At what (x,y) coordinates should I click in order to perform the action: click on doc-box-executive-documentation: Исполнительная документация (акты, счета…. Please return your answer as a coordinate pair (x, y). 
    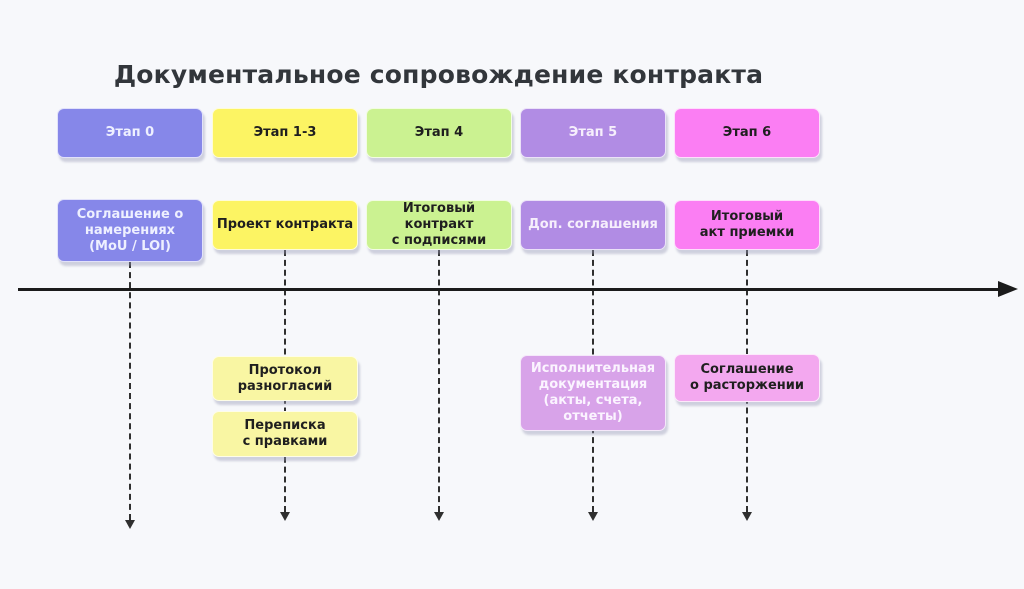
    Looking at the image, I should click on (593, 393).